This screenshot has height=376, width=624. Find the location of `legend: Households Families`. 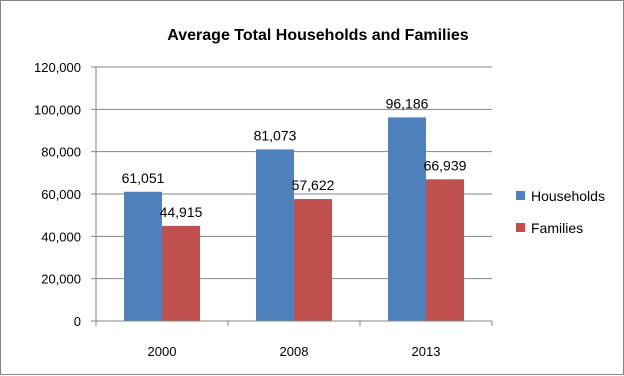

legend: Households Families is located at coordinates (560, 212).